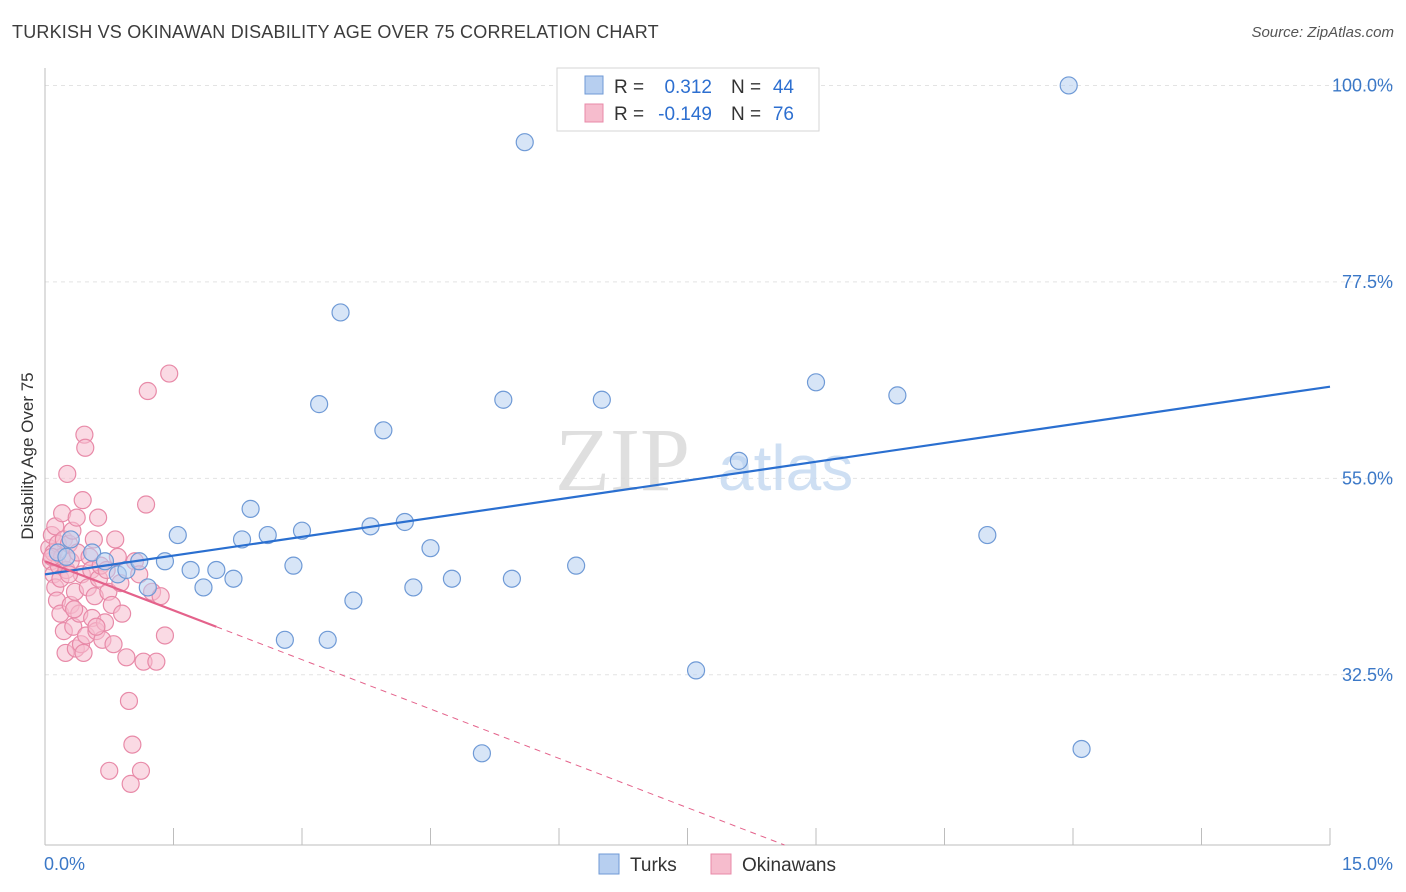 Image resolution: width=1406 pixels, height=892 pixels. I want to click on legend-okinawans-swatch, so click(594, 113).